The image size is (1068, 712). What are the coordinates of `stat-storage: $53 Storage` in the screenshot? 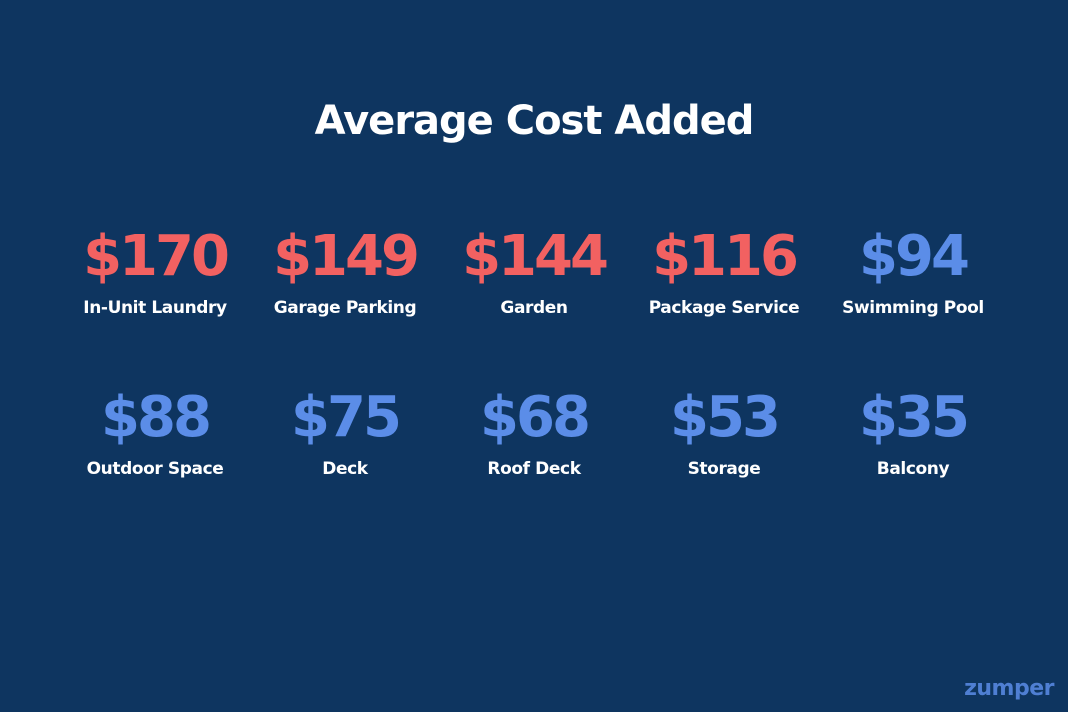 It's located at (724, 433).